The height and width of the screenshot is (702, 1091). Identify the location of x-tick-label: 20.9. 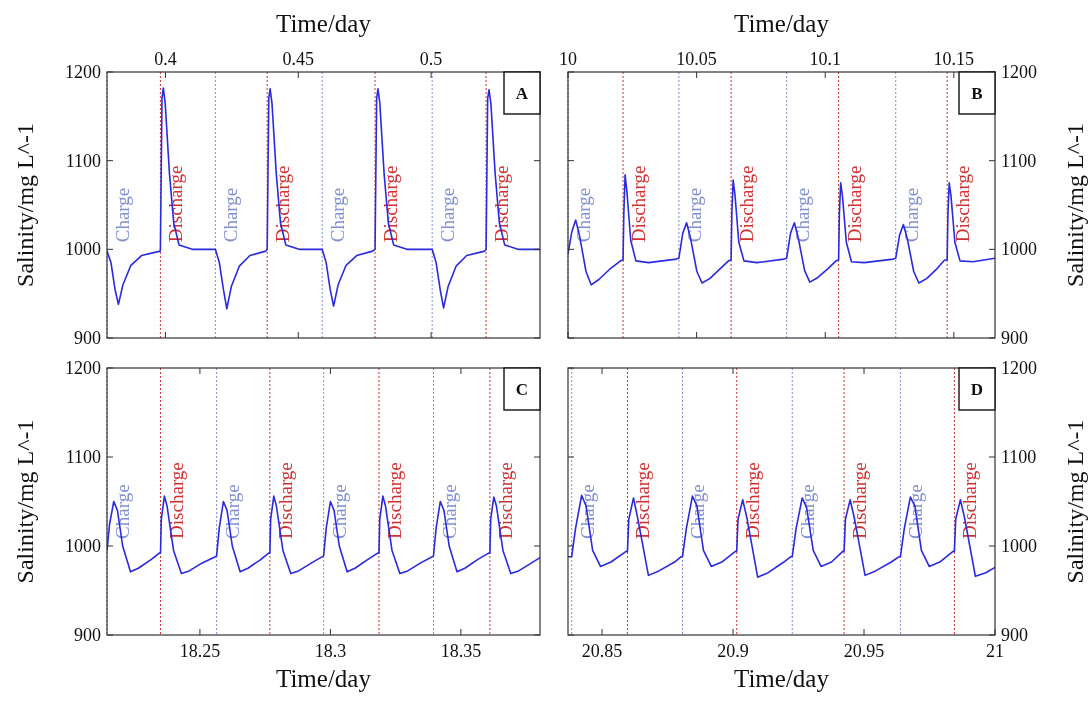
(733, 651).